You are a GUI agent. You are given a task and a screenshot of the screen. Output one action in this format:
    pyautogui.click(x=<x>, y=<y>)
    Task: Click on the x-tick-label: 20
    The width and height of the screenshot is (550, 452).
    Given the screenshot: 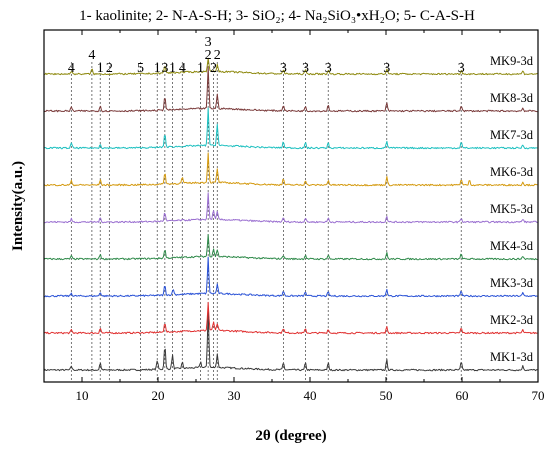 What is the action you would take?
    pyautogui.click(x=158, y=395)
    